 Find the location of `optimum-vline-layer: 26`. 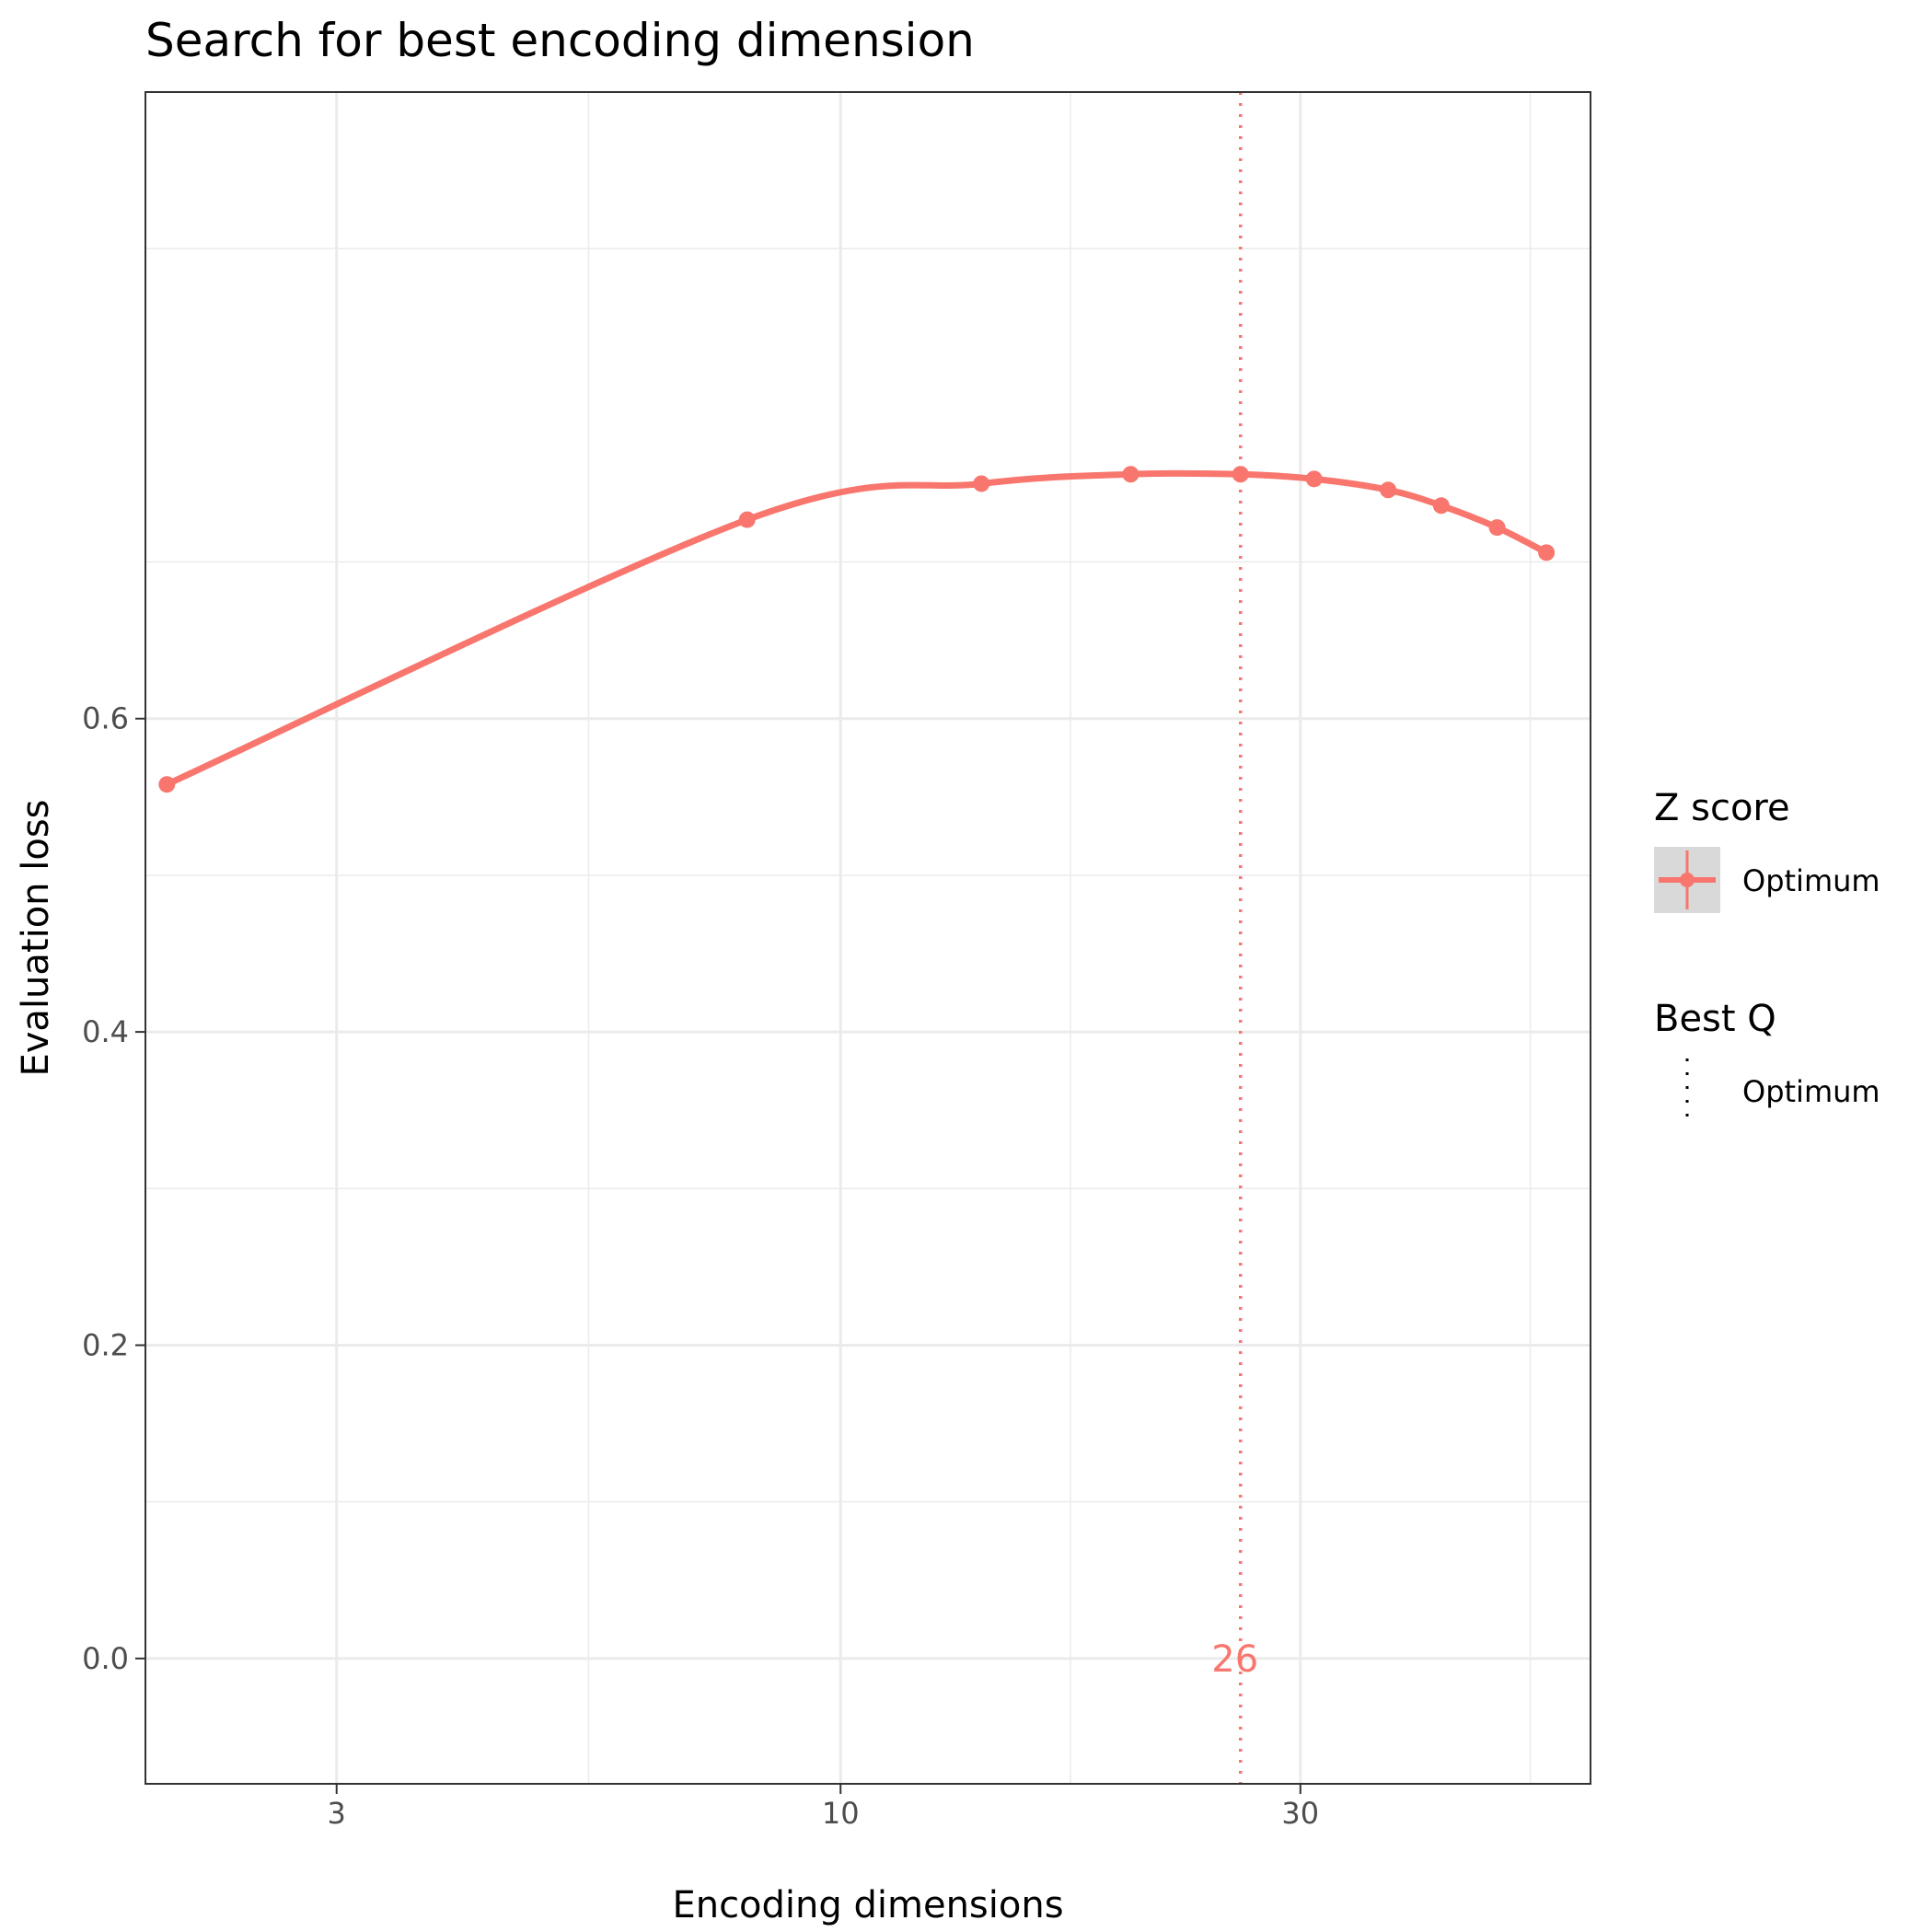

optimum-vline-layer: 26 is located at coordinates (1234, 938).